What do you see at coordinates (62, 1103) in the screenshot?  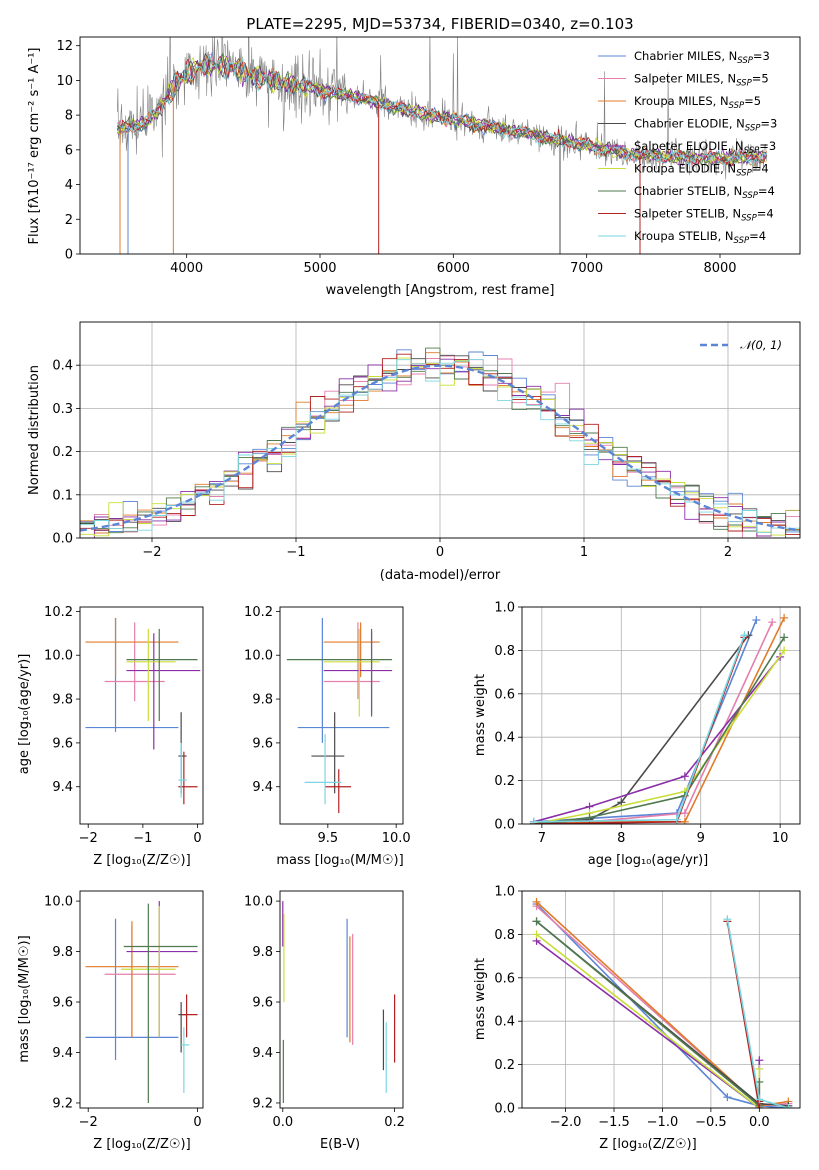 I see `y-tick-label: 9.2` at bounding box center [62, 1103].